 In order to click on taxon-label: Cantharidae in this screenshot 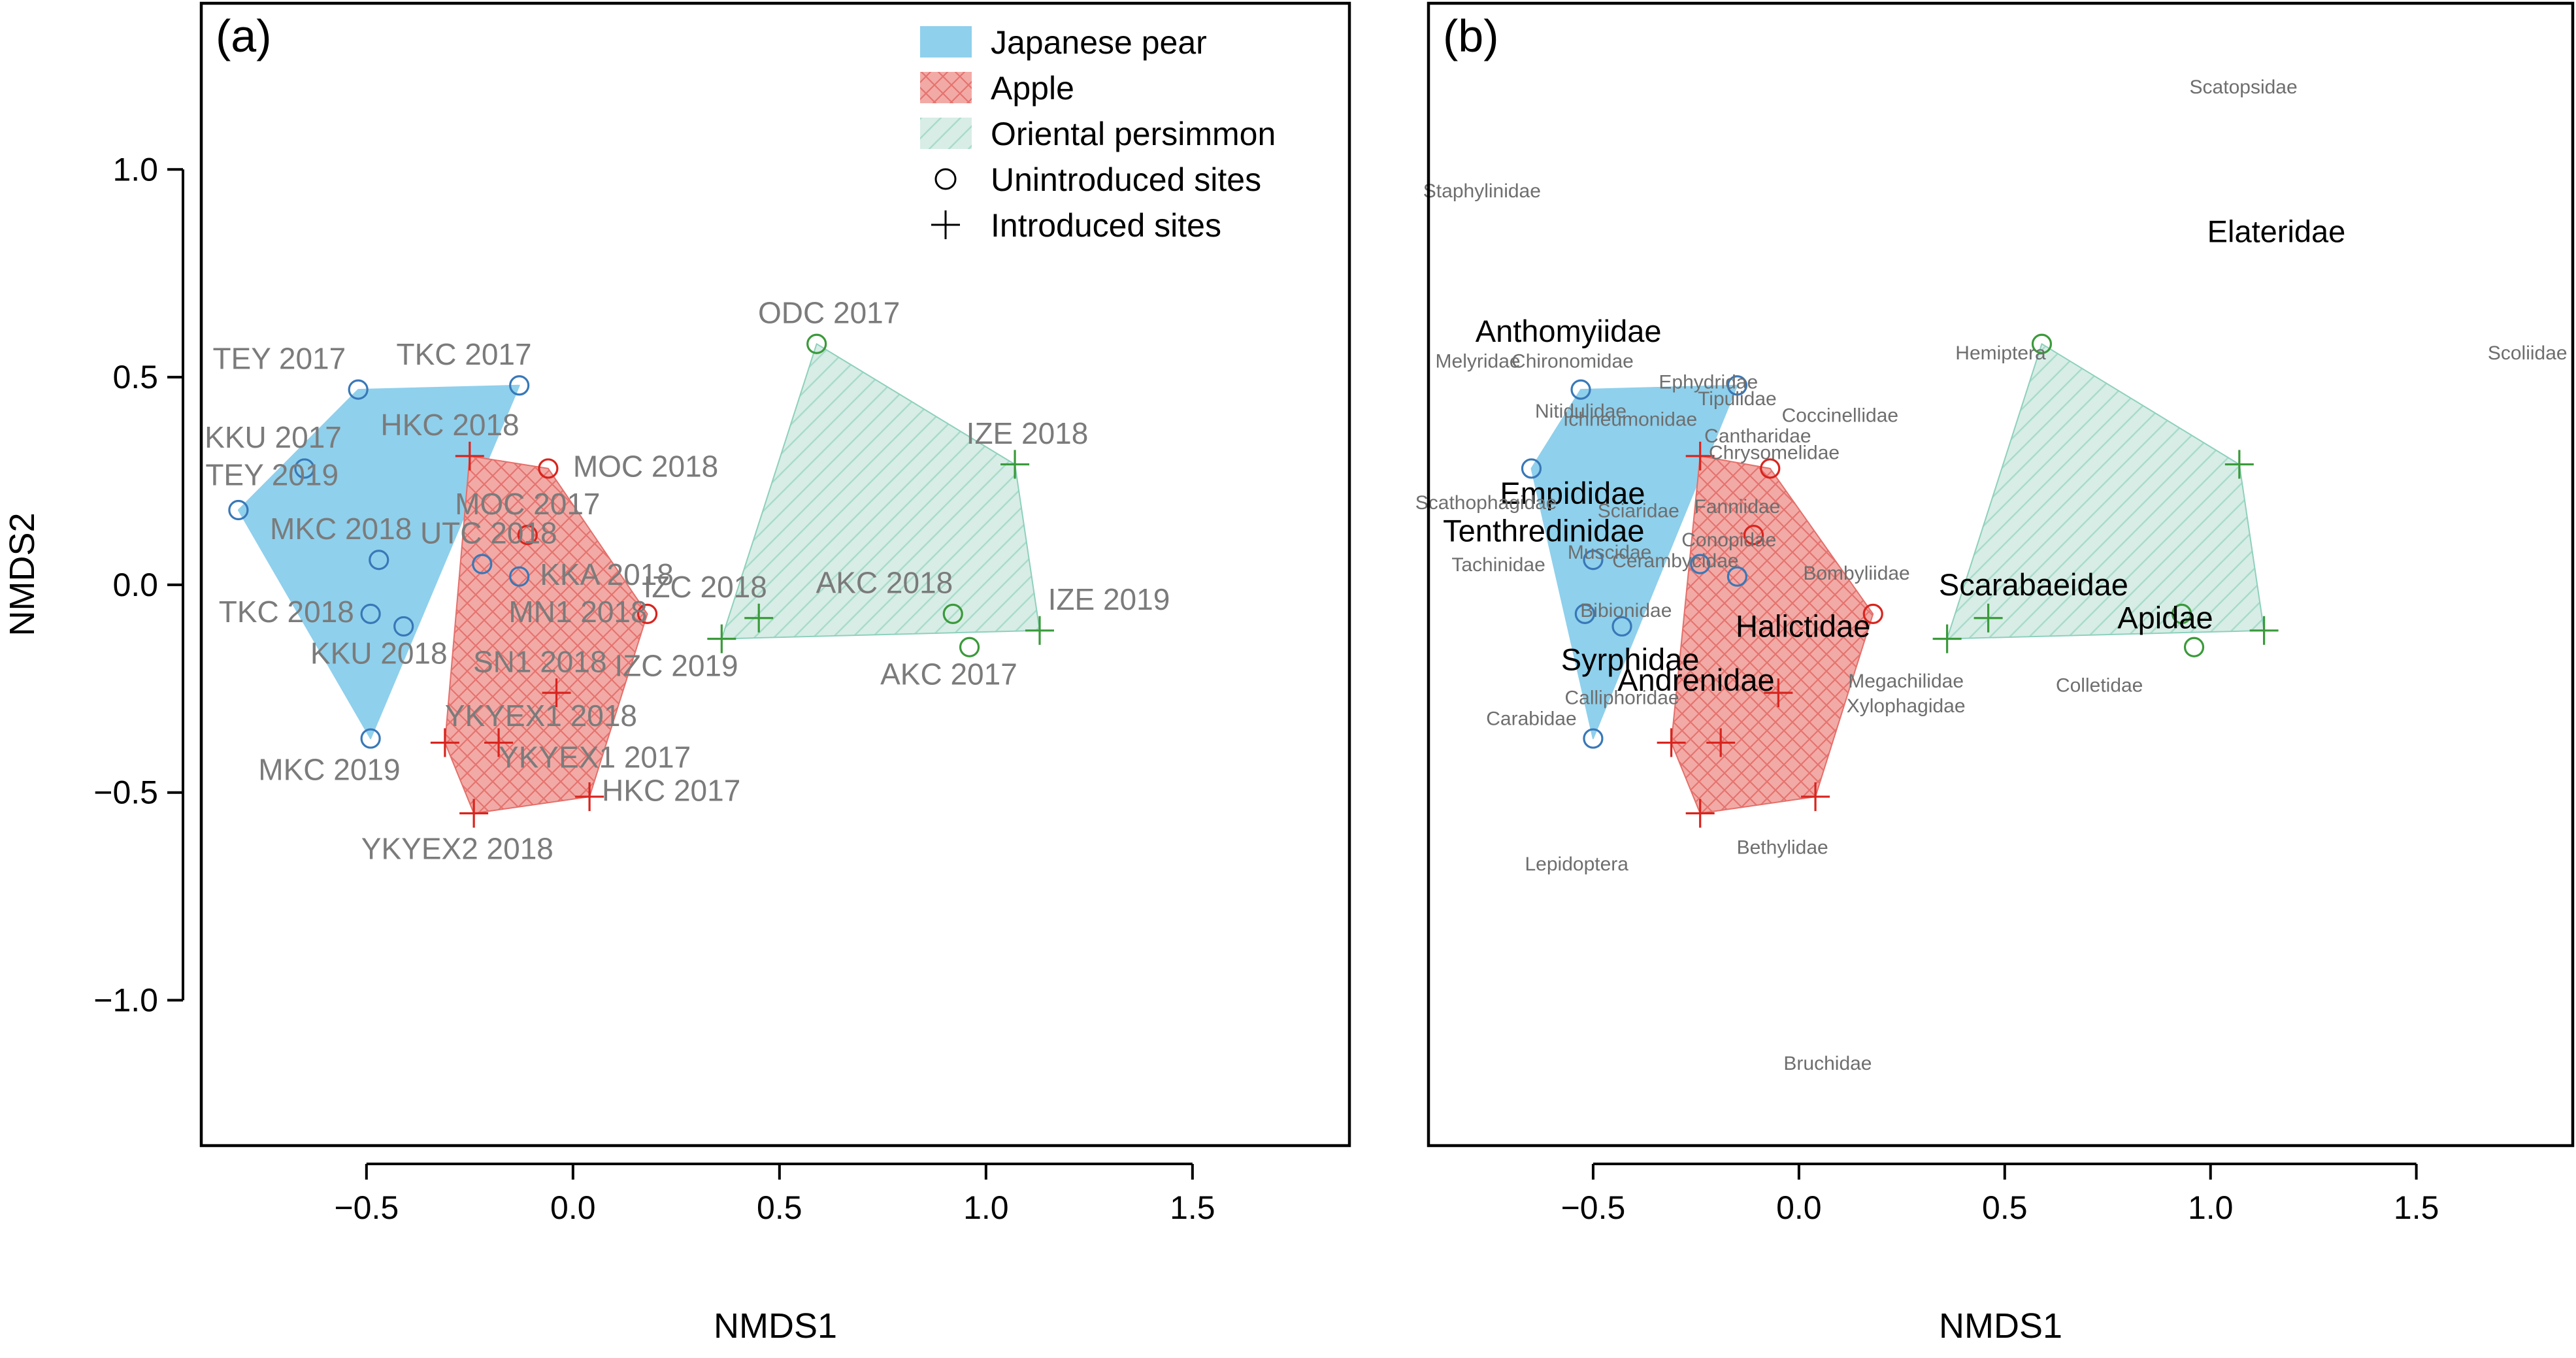, I will do `click(1757, 436)`.